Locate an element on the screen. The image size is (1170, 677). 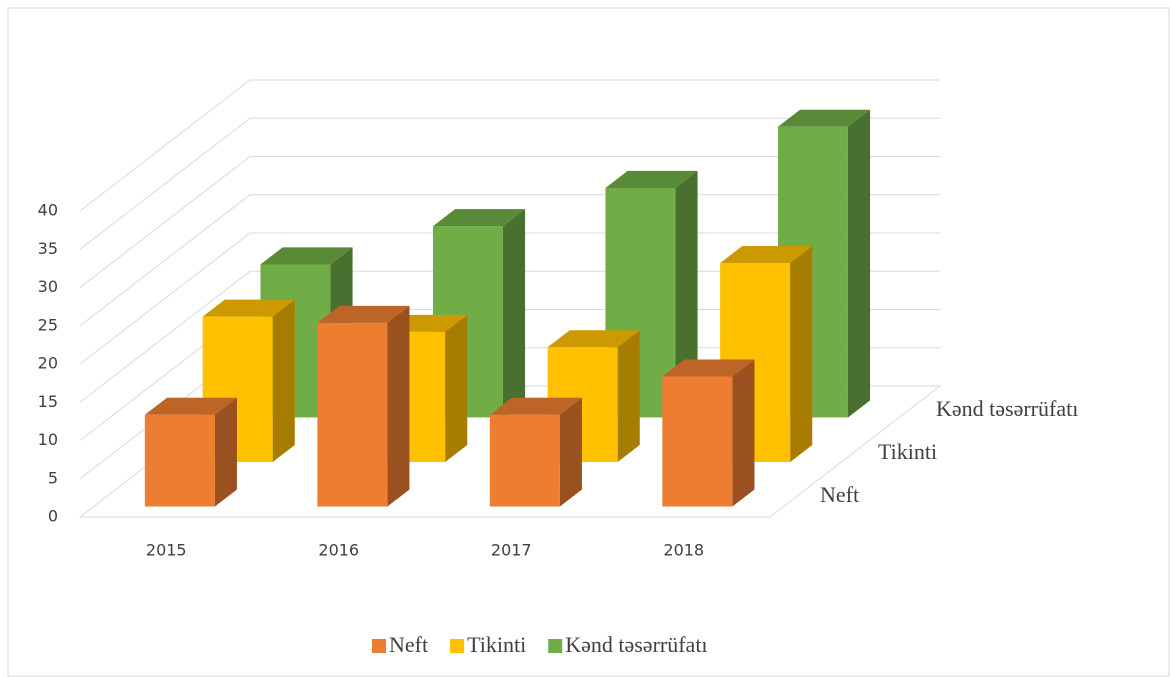
y-tick-label: 15 is located at coordinates (48, 401).